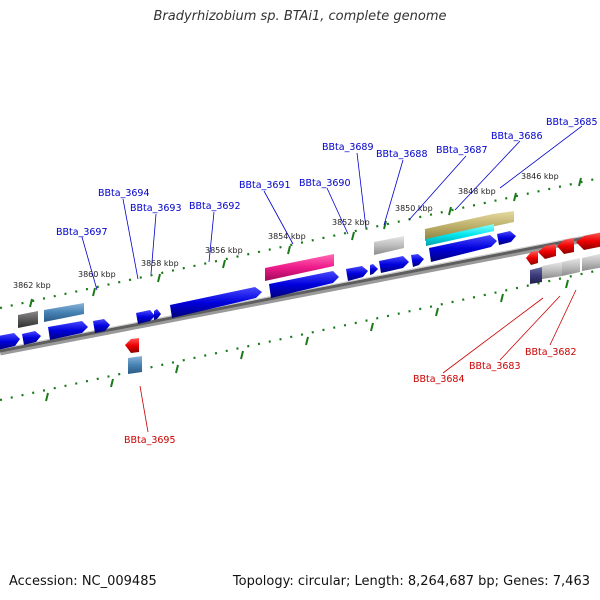 This screenshot has height=600, width=600. Describe the element at coordinates (572, 122) in the screenshot. I see `gene-label-bbta-3685: BBta_3685` at that location.